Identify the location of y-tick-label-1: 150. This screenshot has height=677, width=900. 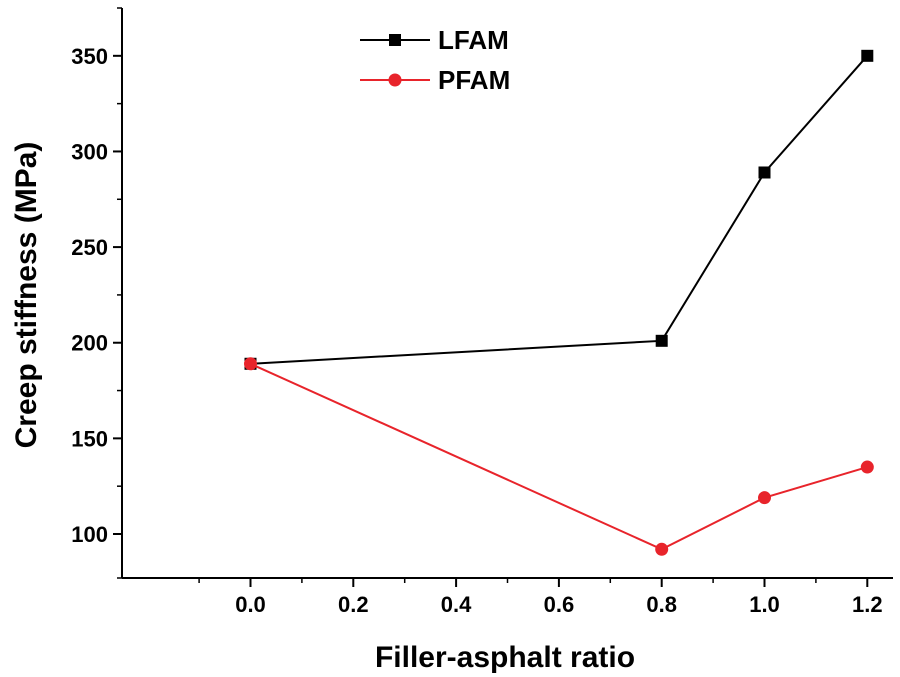
(89, 438).